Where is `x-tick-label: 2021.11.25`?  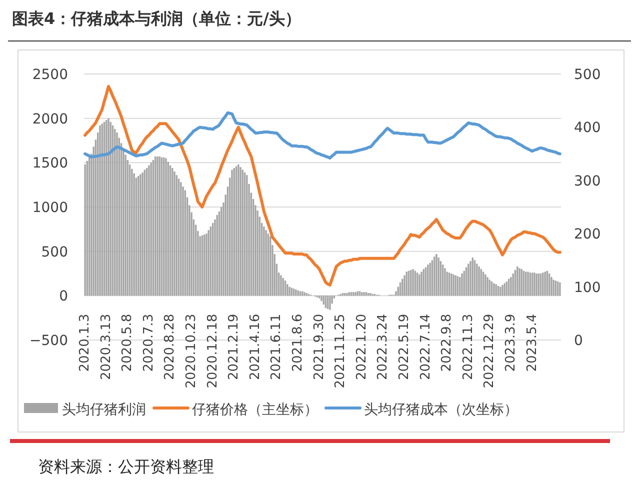
x-tick-label: 2021.11.25 is located at coordinates (340, 351).